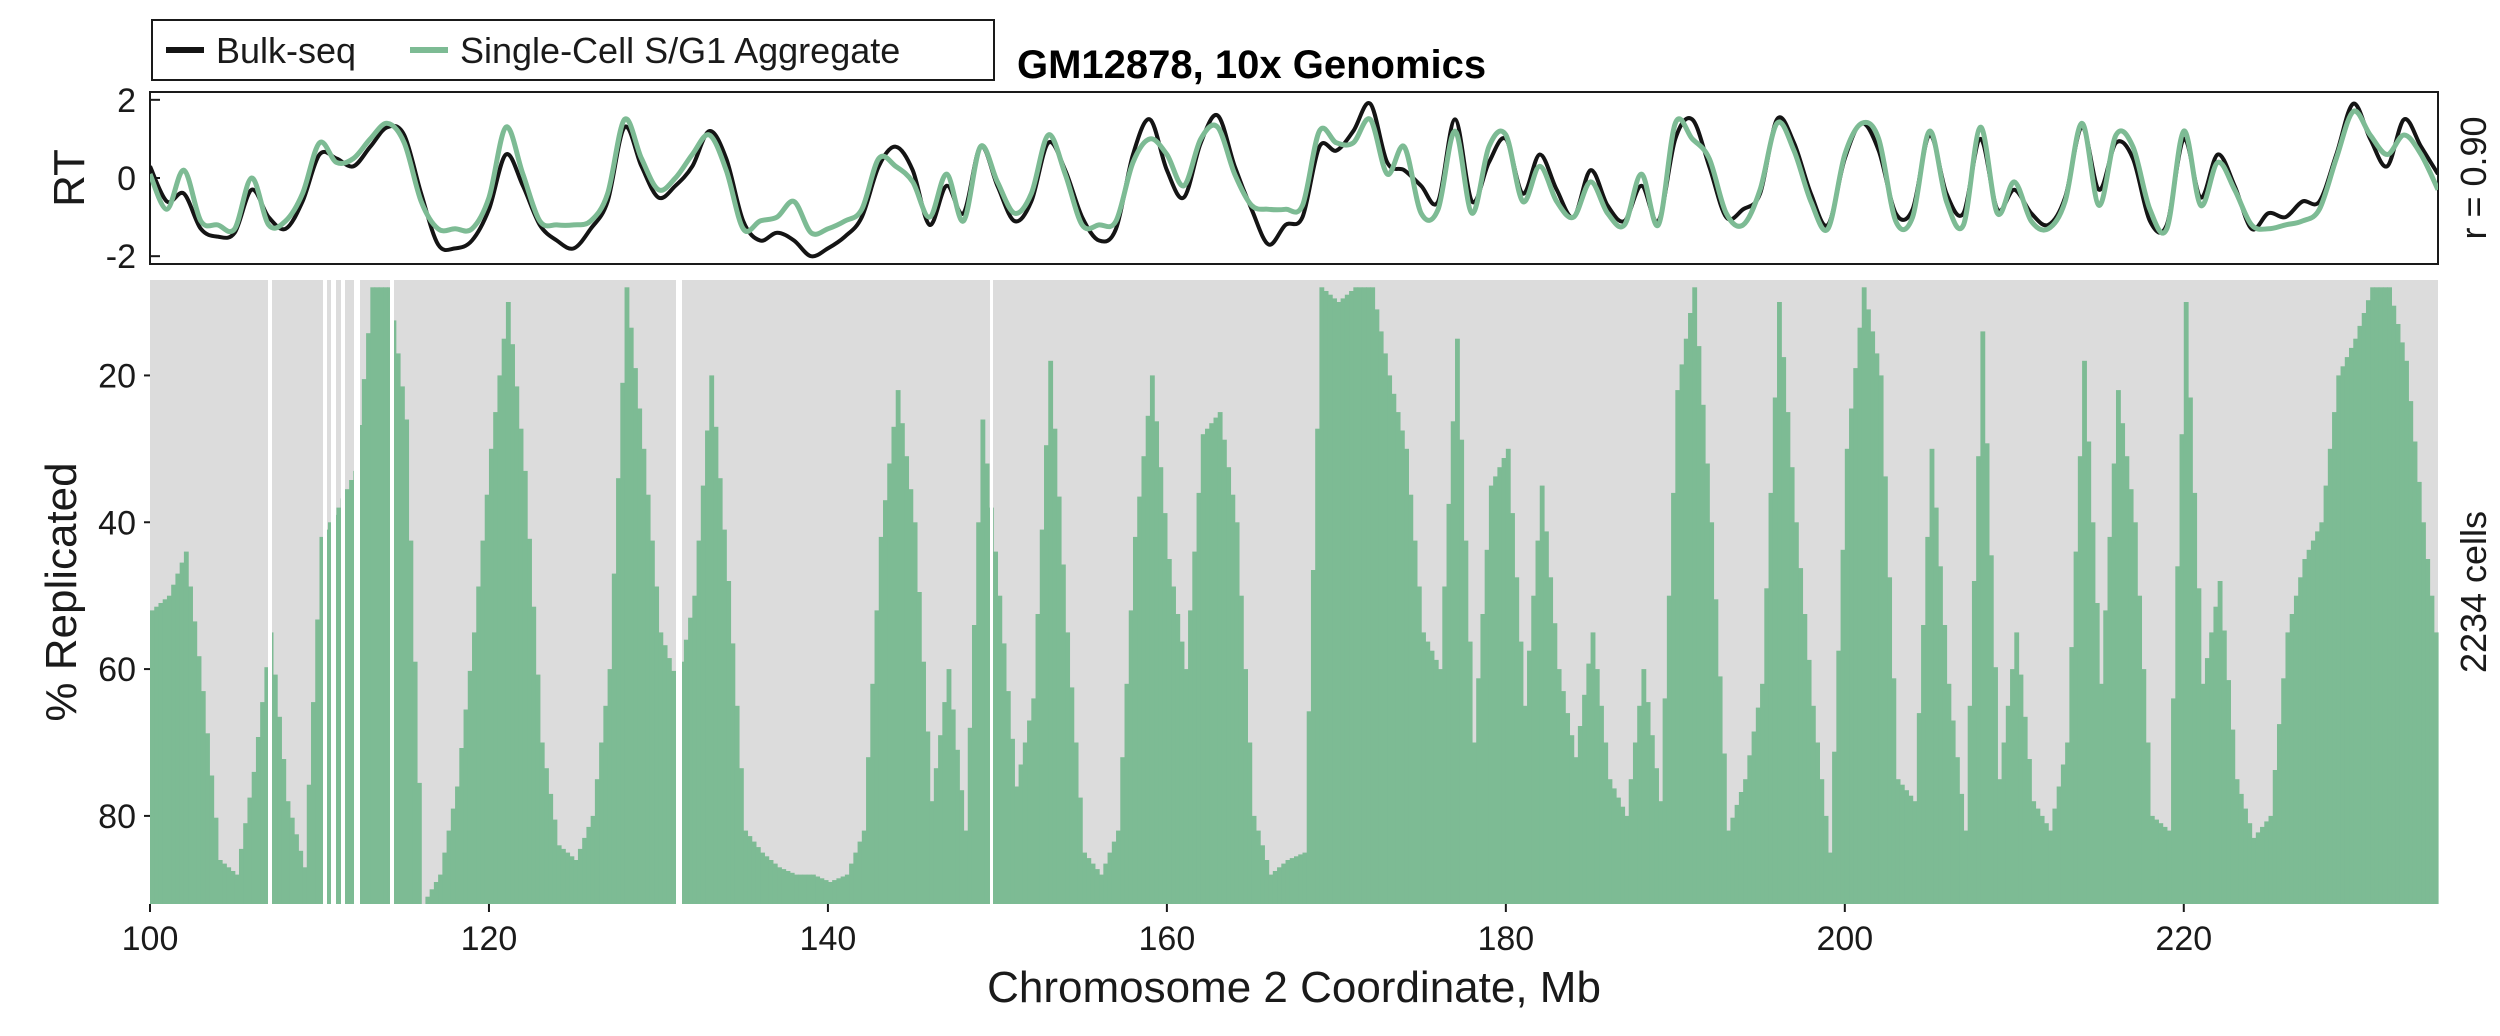 Image resolution: width=2500 pixels, height=1036 pixels. Describe the element at coordinates (61, 591) in the screenshot. I see `heatmap-y-axis-label: % Replicated` at that location.